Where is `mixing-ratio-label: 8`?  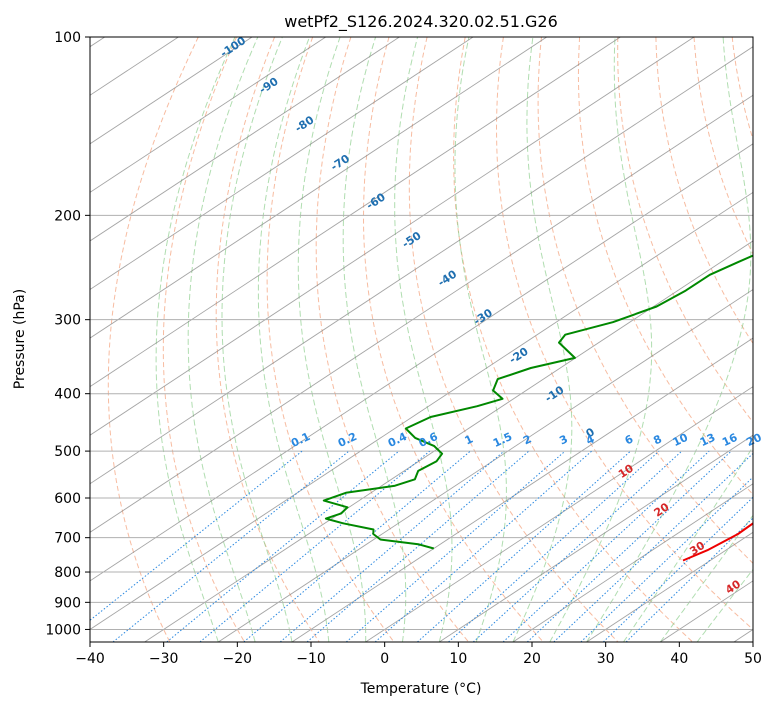
mixing-ratio-label: 8 is located at coordinates (657, 439).